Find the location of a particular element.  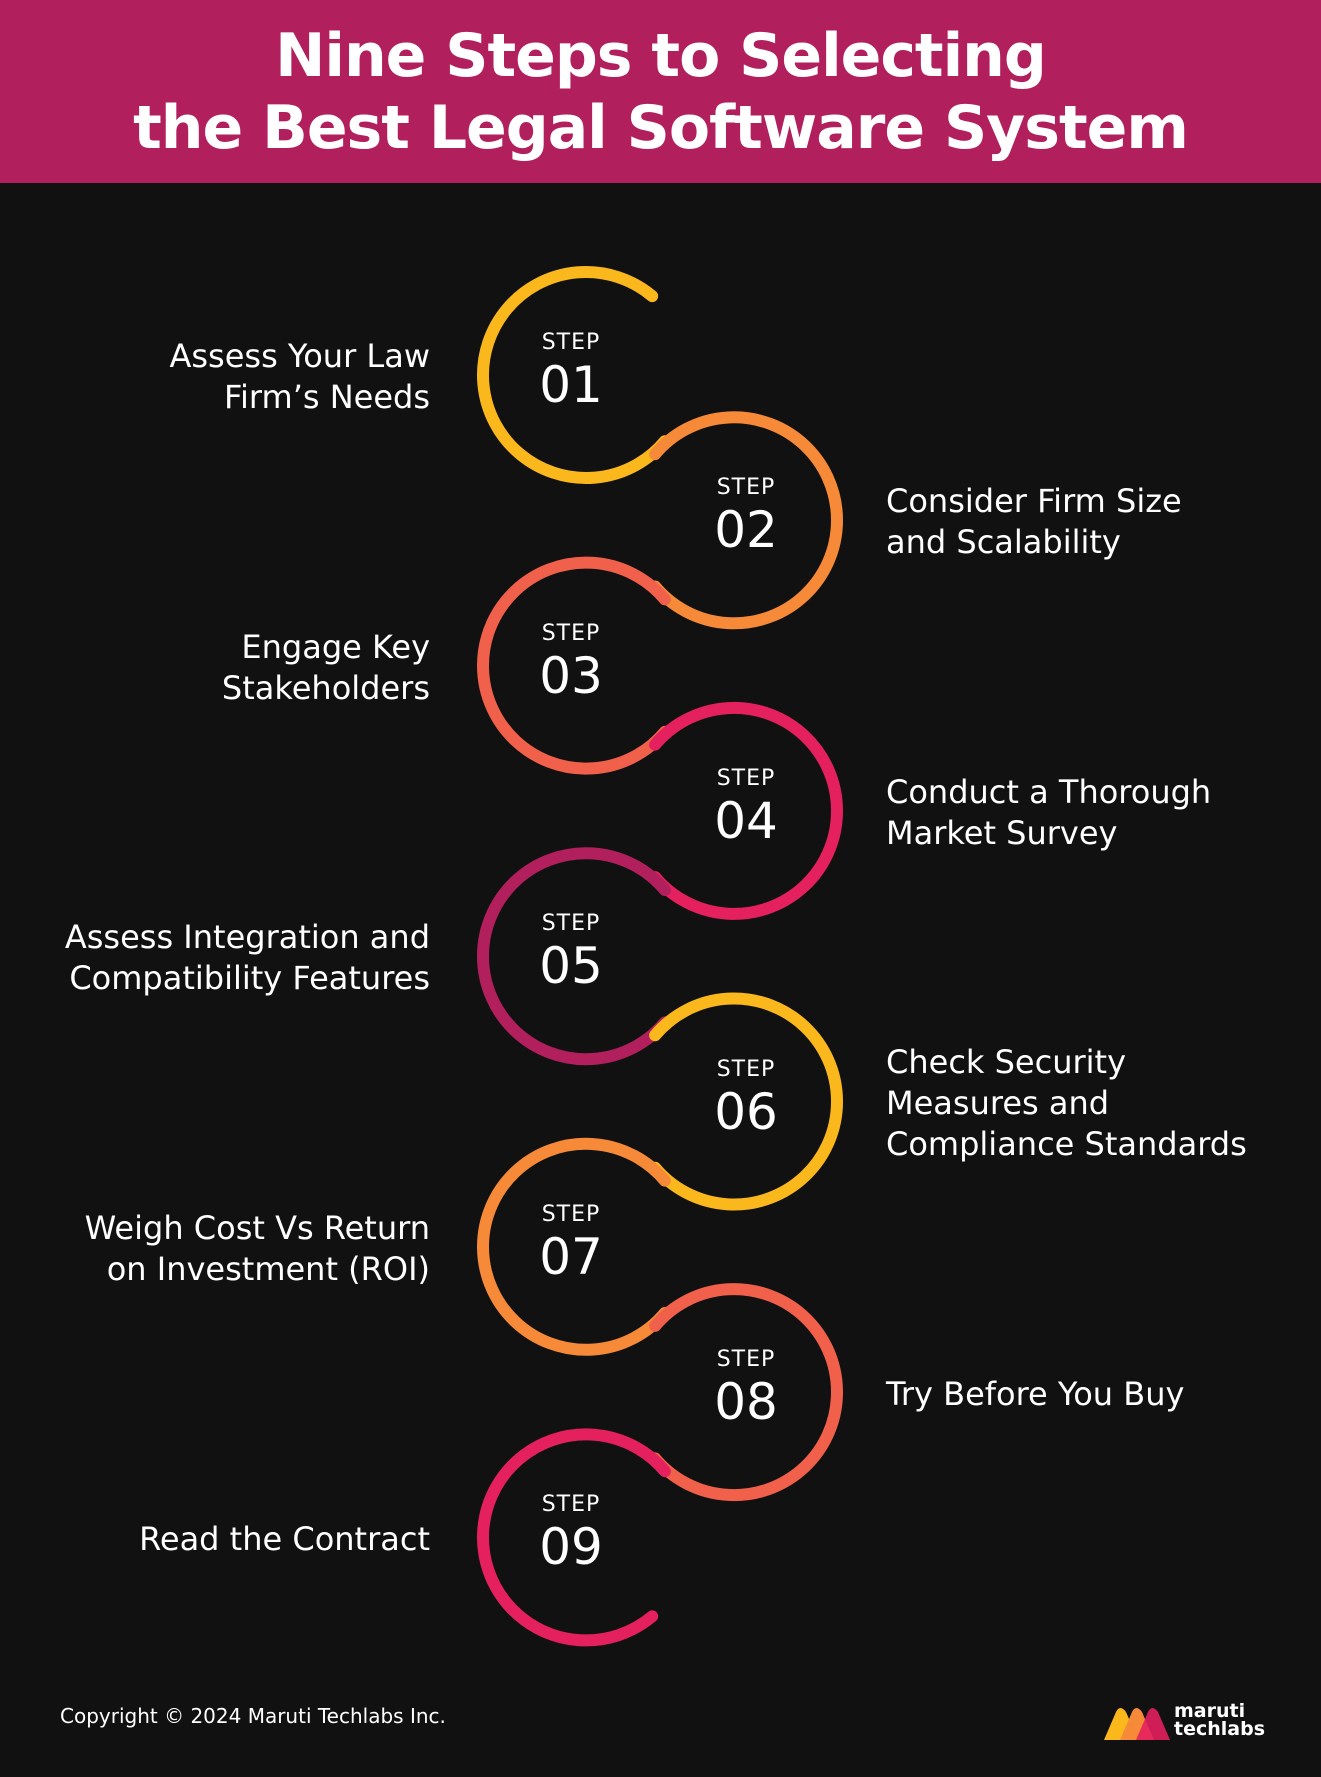

step-description-09: Read the Contract is located at coordinates (284, 1539).